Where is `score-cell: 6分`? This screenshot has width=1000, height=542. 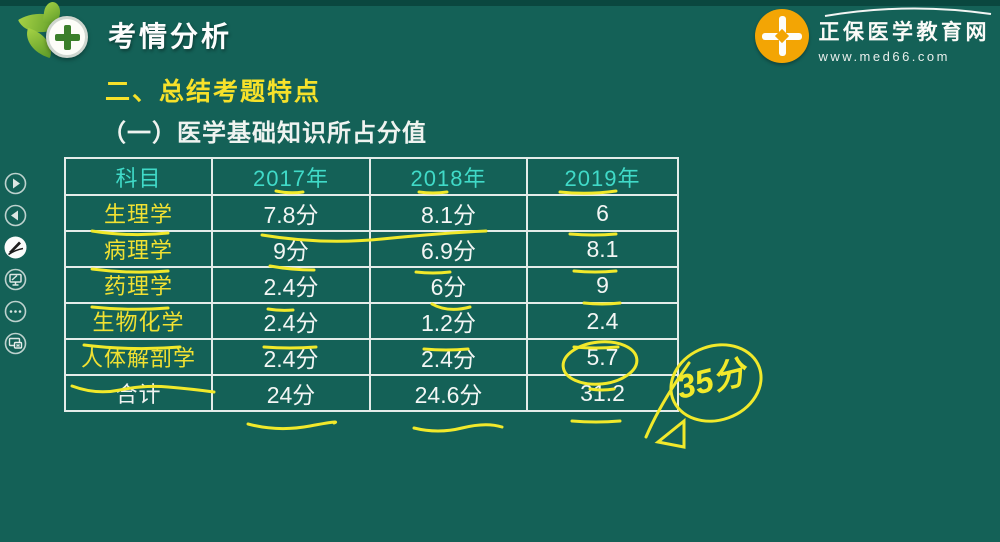 score-cell: 6分 is located at coordinates (448, 285).